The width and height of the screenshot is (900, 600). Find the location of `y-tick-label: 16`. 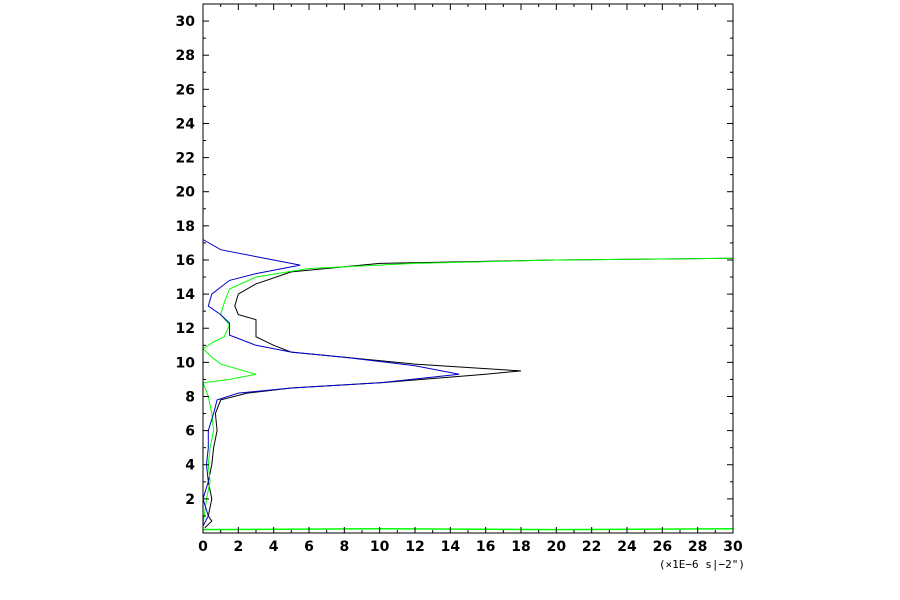

y-tick-label: 16 is located at coordinates (185, 261).